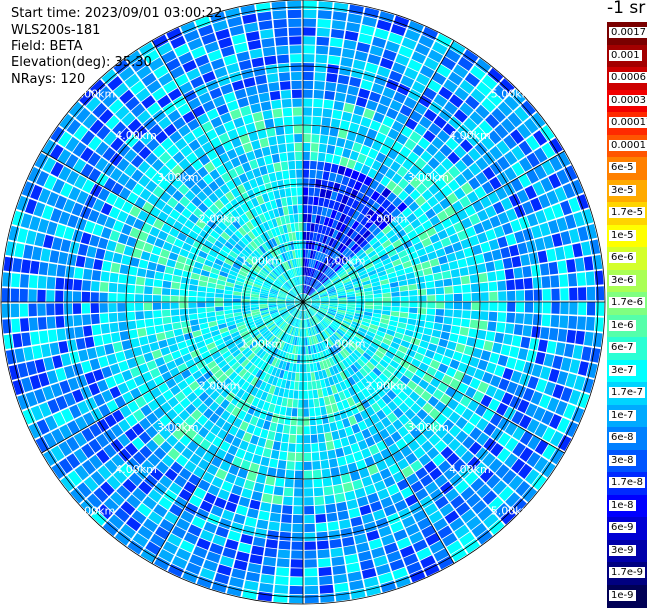 The width and height of the screenshot is (647, 608). Describe the element at coordinates (178, 427) in the screenshot. I see `range-ring-label: 3.00km` at that location.